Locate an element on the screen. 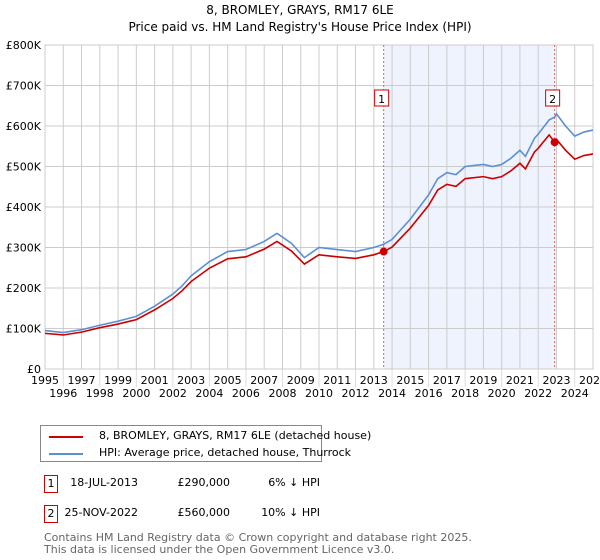 The image size is (600, 560). x-tick-label: 1997 is located at coordinates (82, 380).